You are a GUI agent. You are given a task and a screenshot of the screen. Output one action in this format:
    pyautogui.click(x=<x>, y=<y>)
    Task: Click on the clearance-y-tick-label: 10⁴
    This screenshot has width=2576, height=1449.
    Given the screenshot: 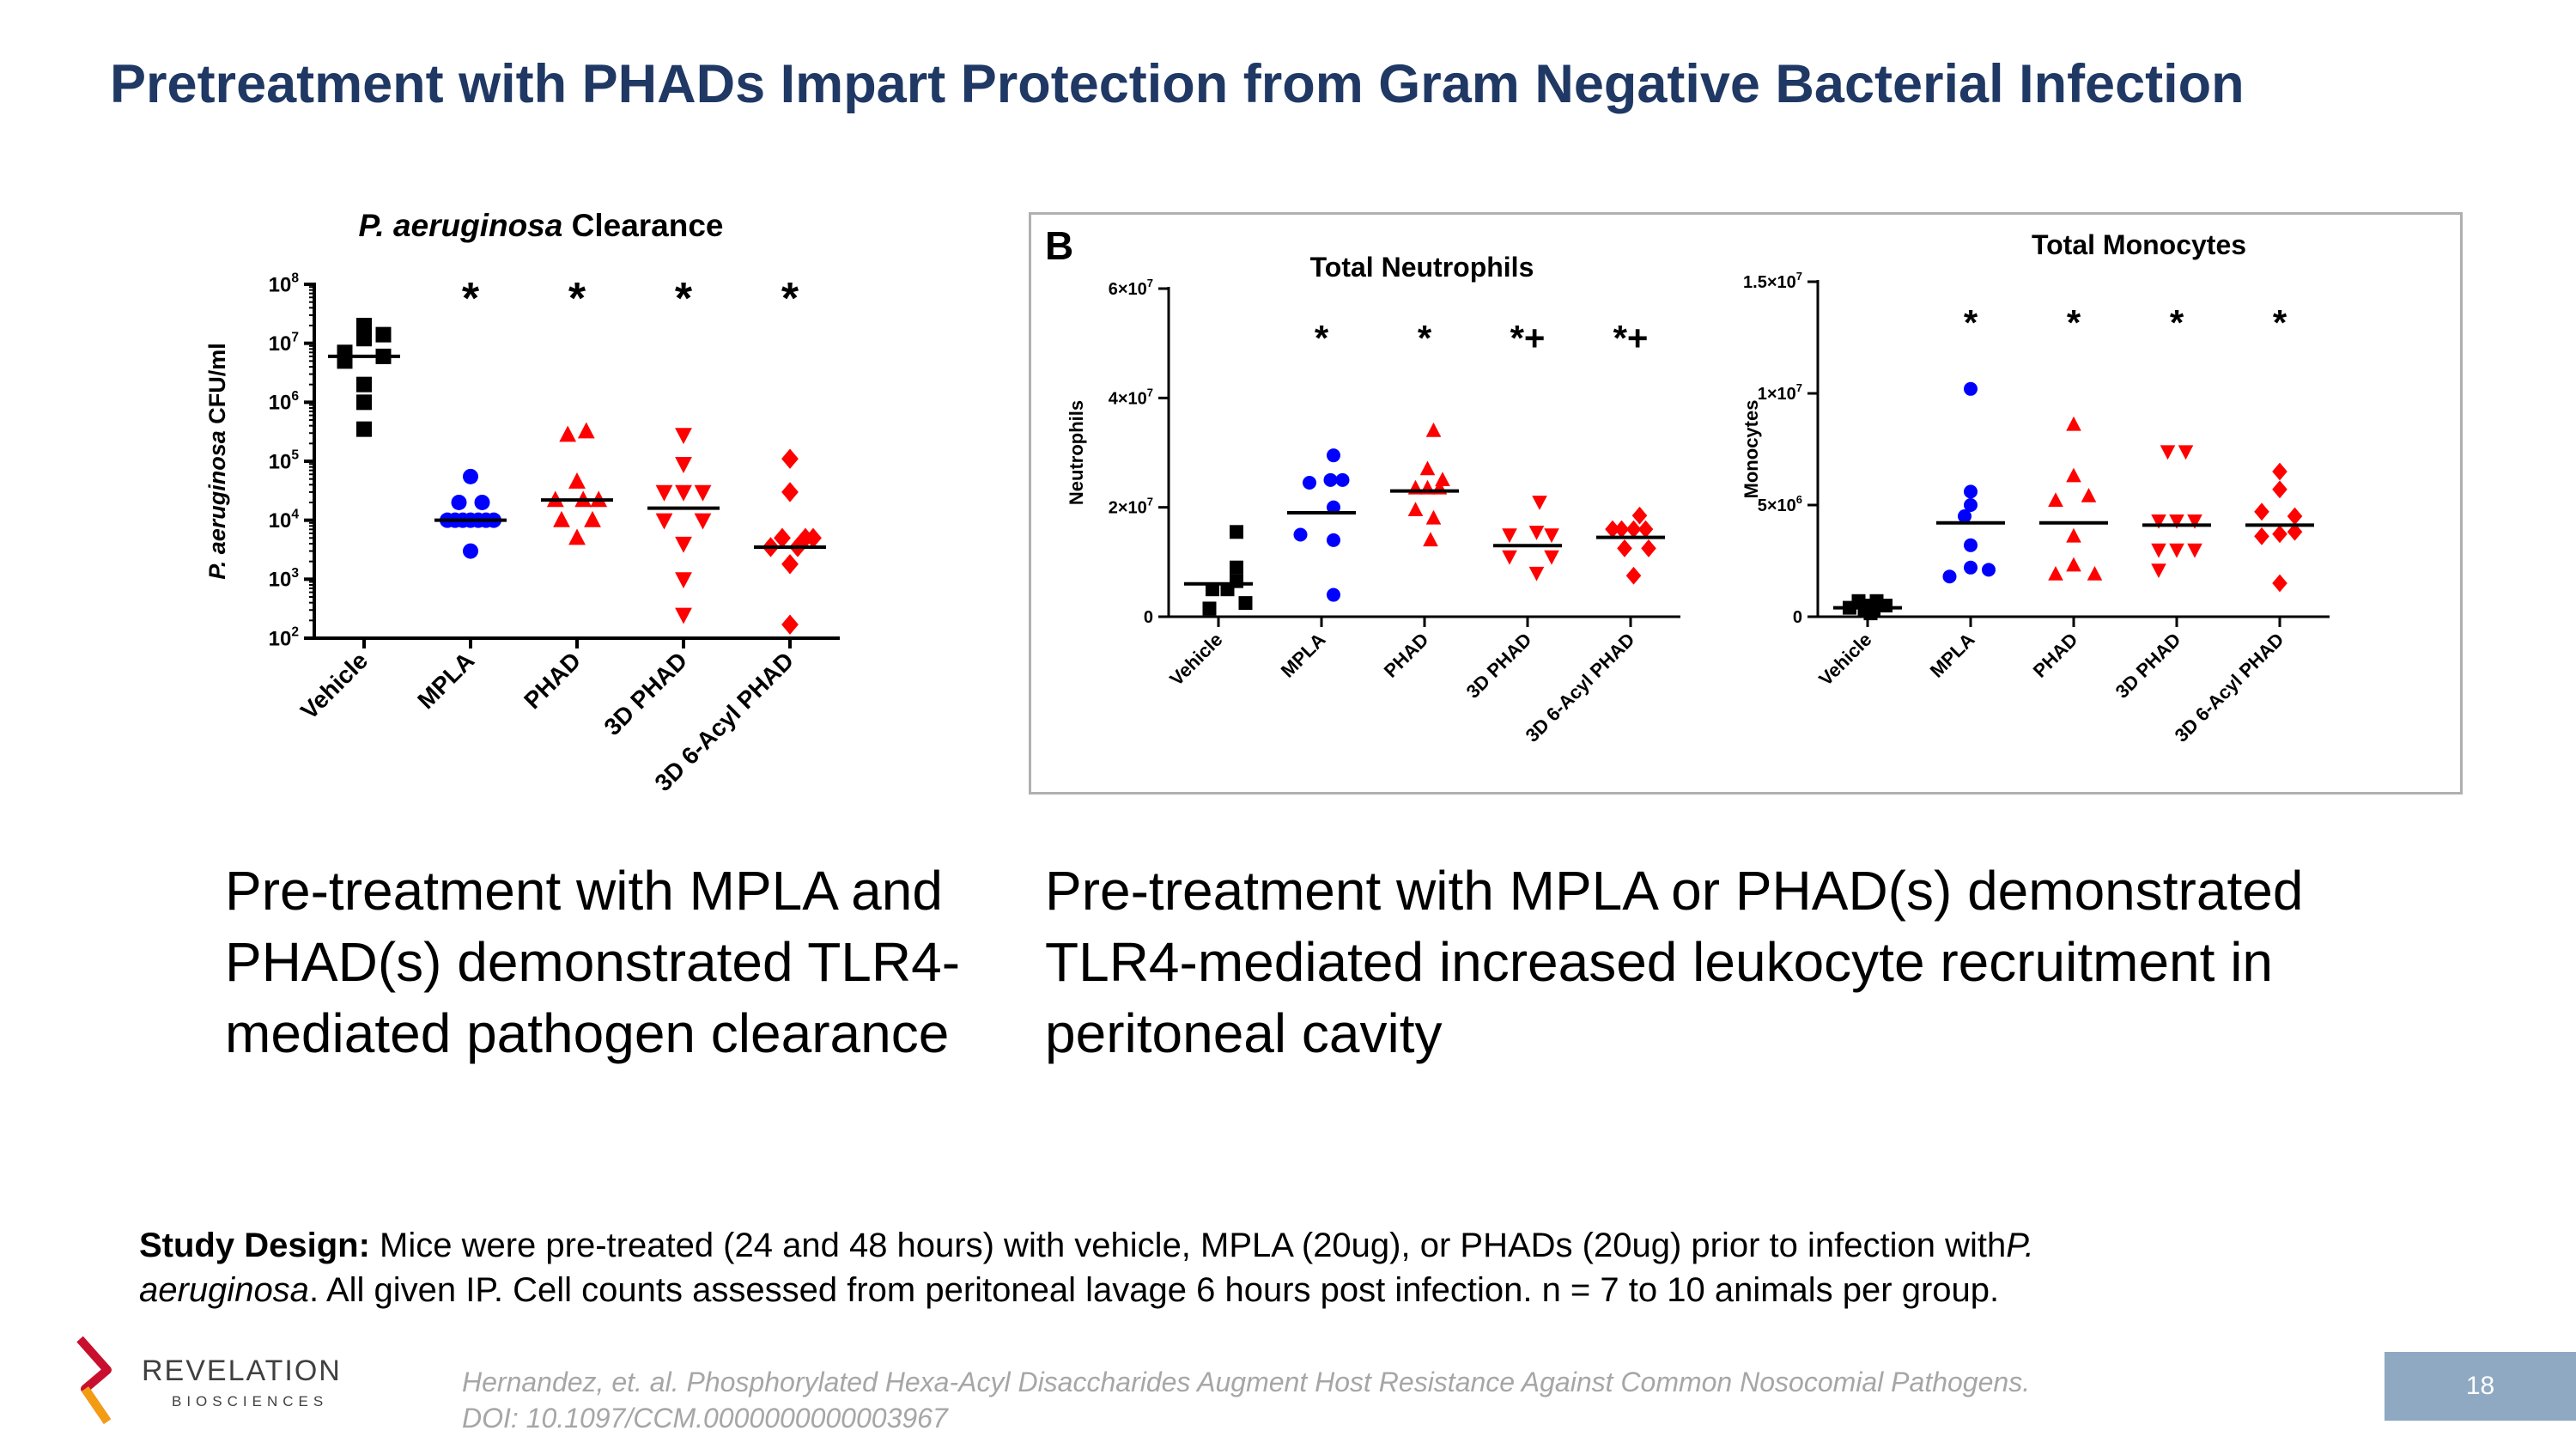 What is the action you would take?
    pyautogui.click(x=284, y=520)
    